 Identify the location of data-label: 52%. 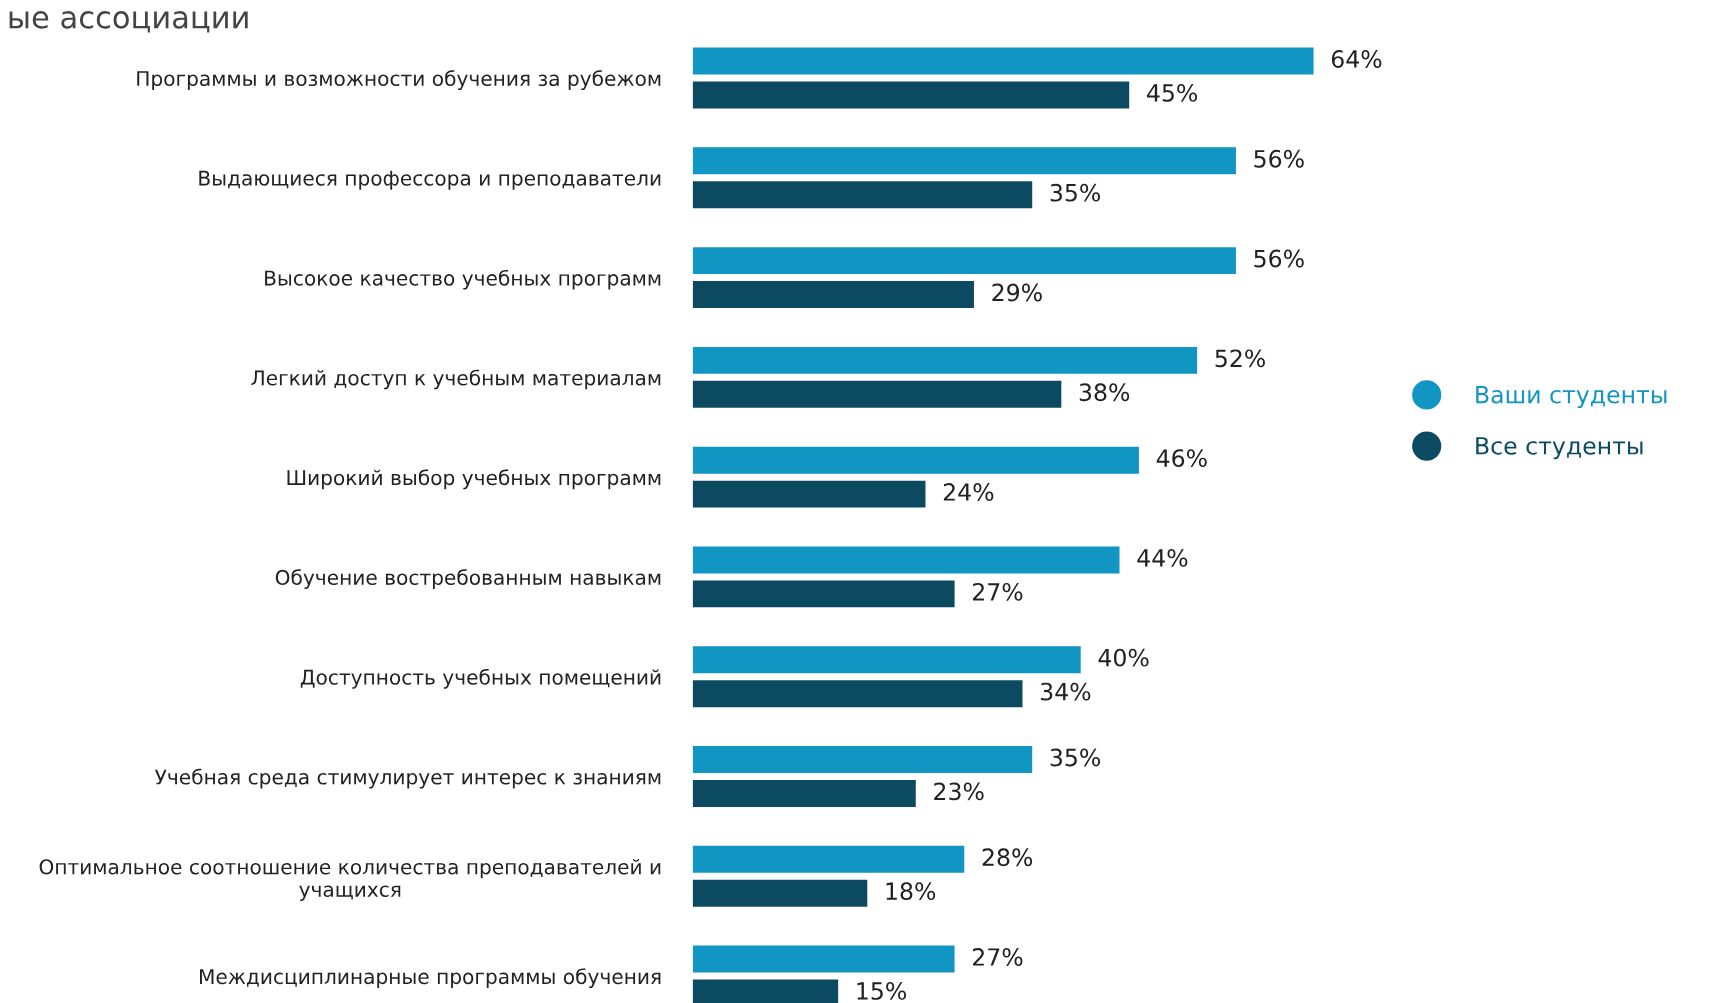
(1240, 358).